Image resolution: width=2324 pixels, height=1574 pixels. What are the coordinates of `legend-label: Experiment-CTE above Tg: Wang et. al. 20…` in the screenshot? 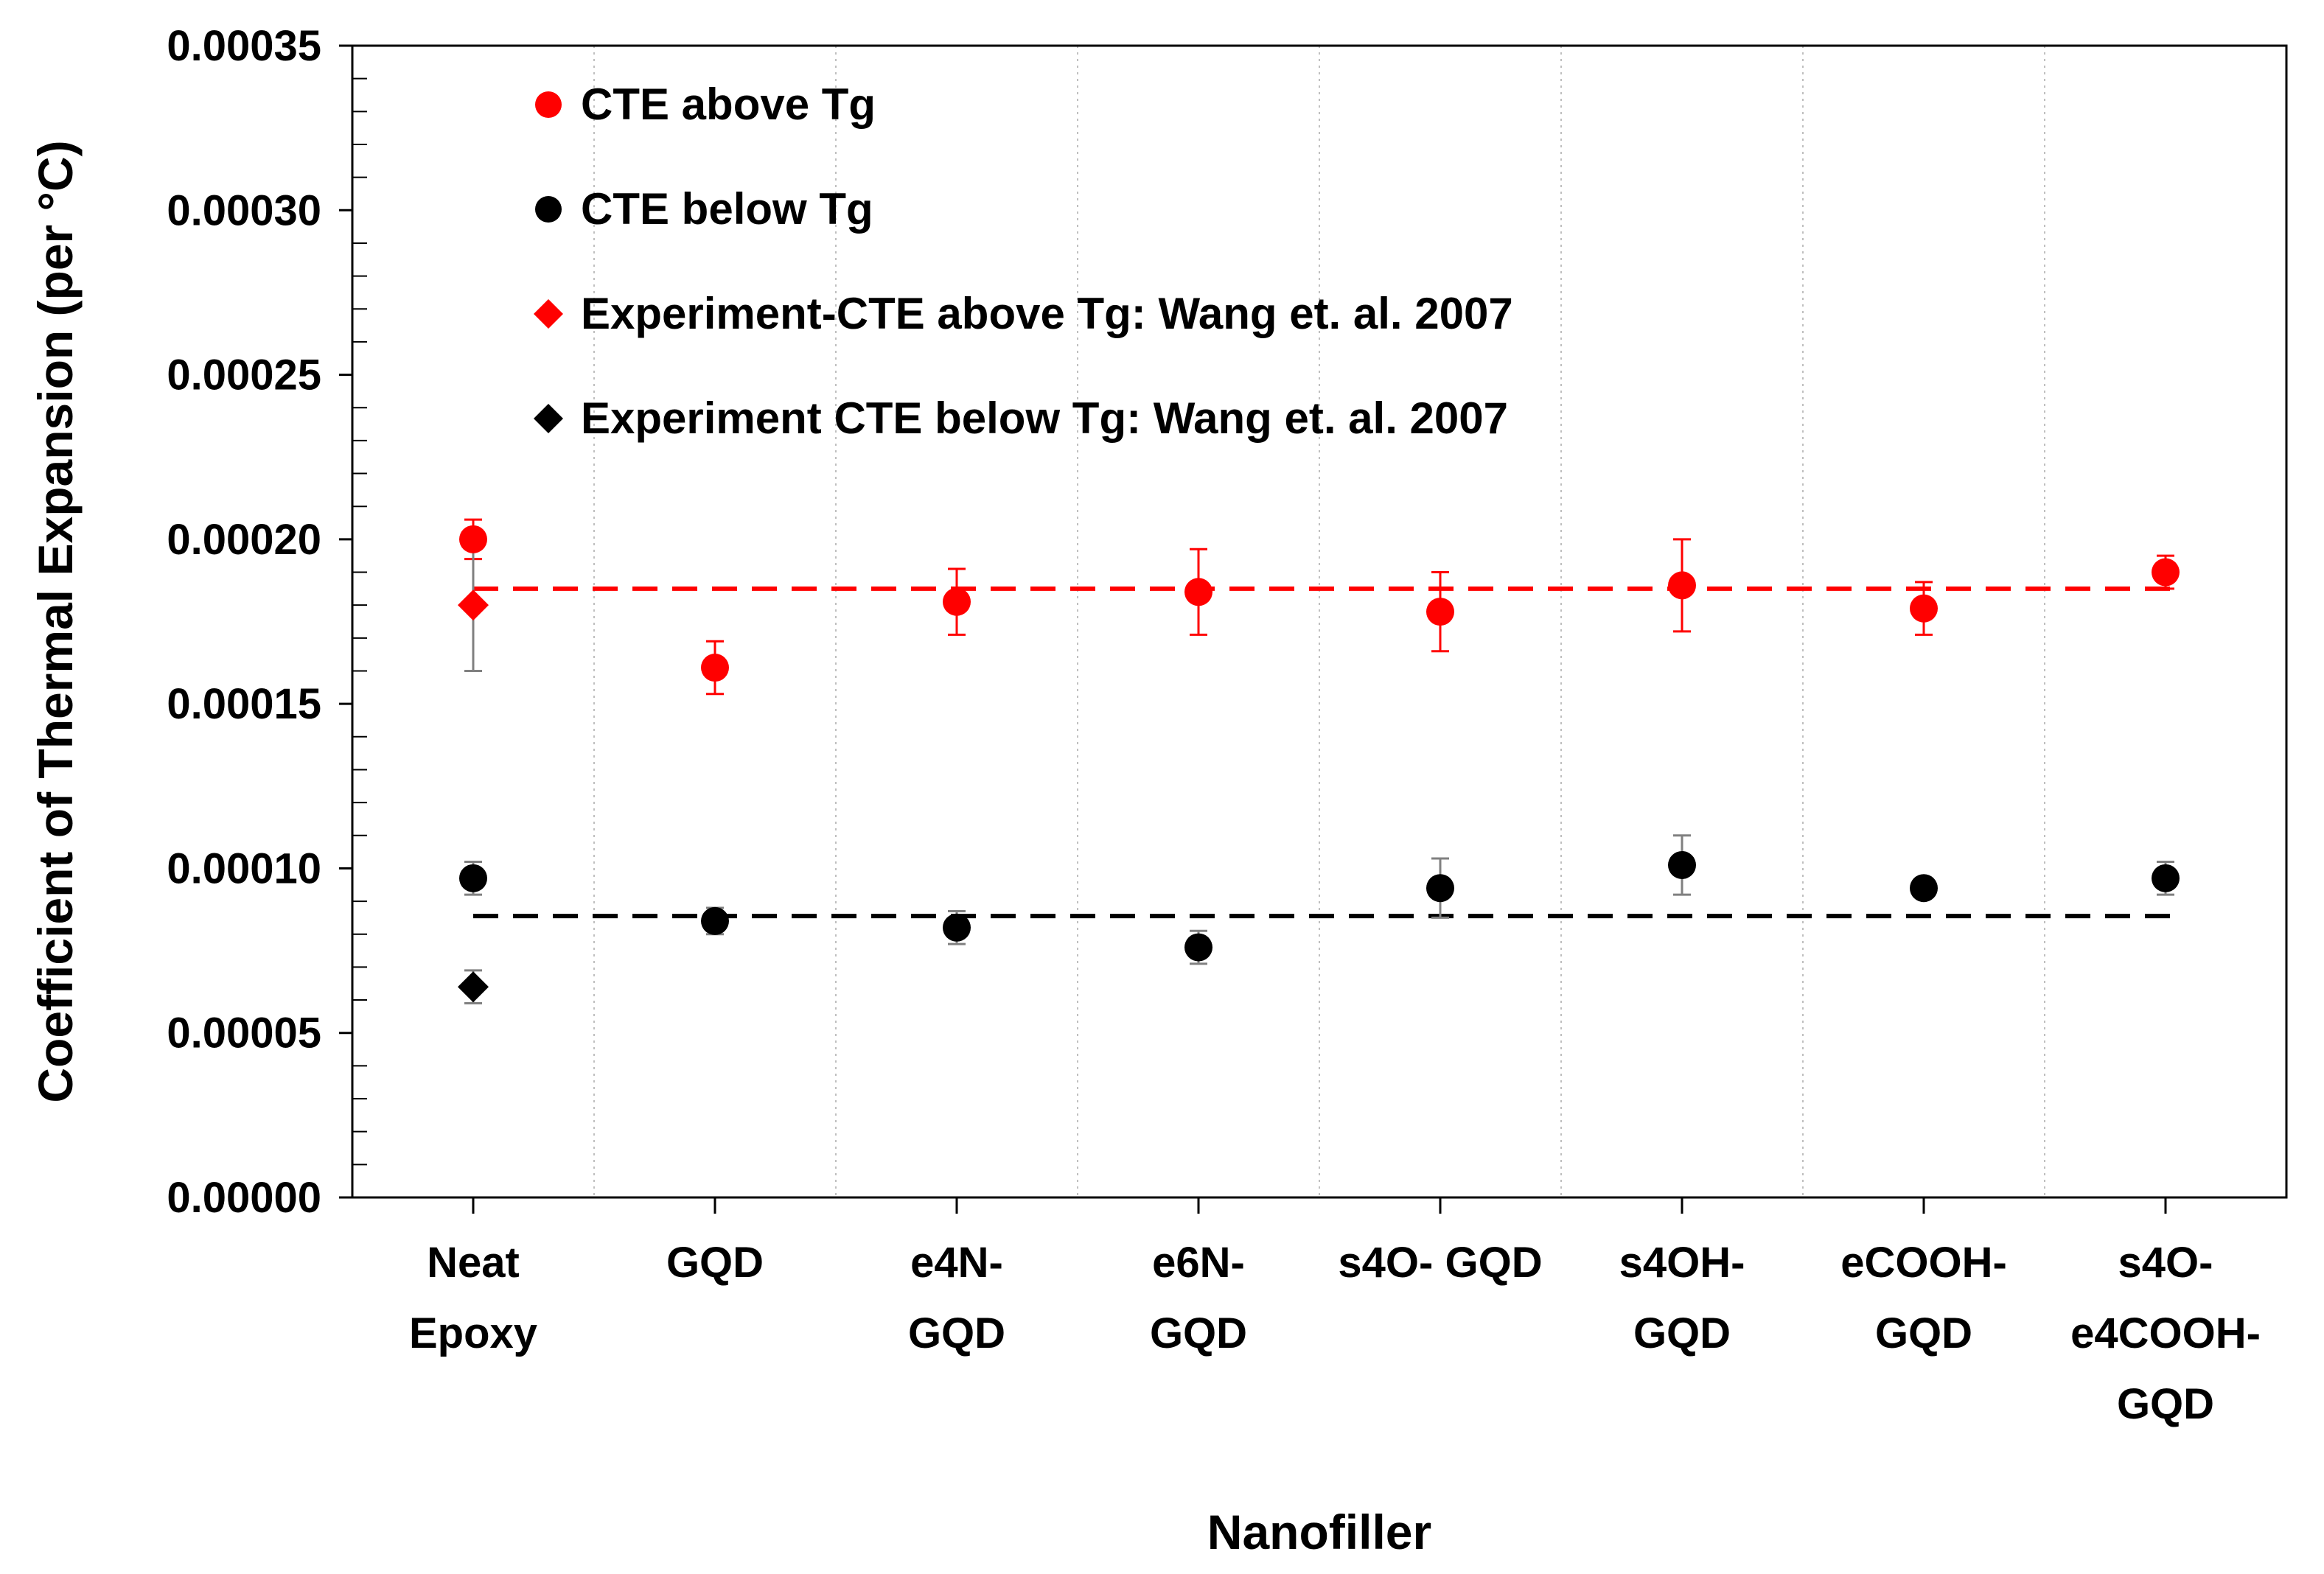 It's located at (1047, 313).